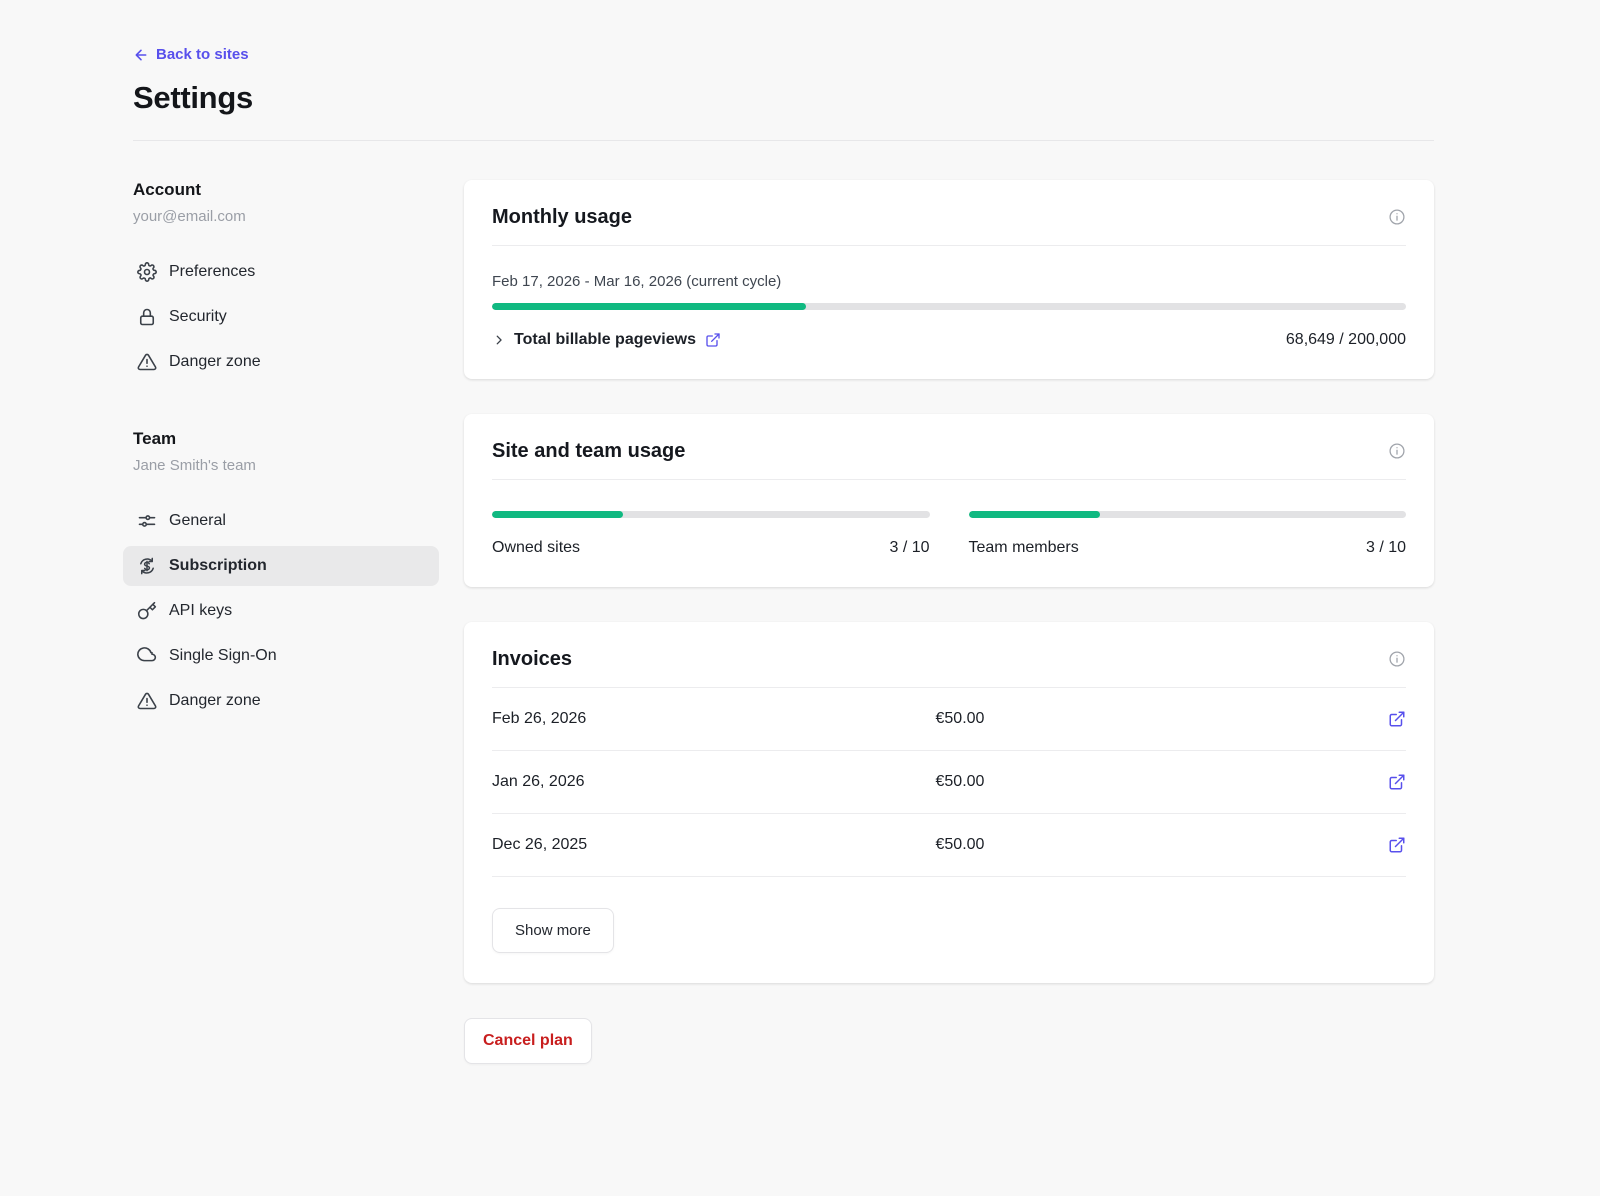 This screenshot has width=1600, height=1196. Describe the element at coordinates (589, 450) in the screenshot. I see `site-team-usage-title: Site and team usage` at that location.